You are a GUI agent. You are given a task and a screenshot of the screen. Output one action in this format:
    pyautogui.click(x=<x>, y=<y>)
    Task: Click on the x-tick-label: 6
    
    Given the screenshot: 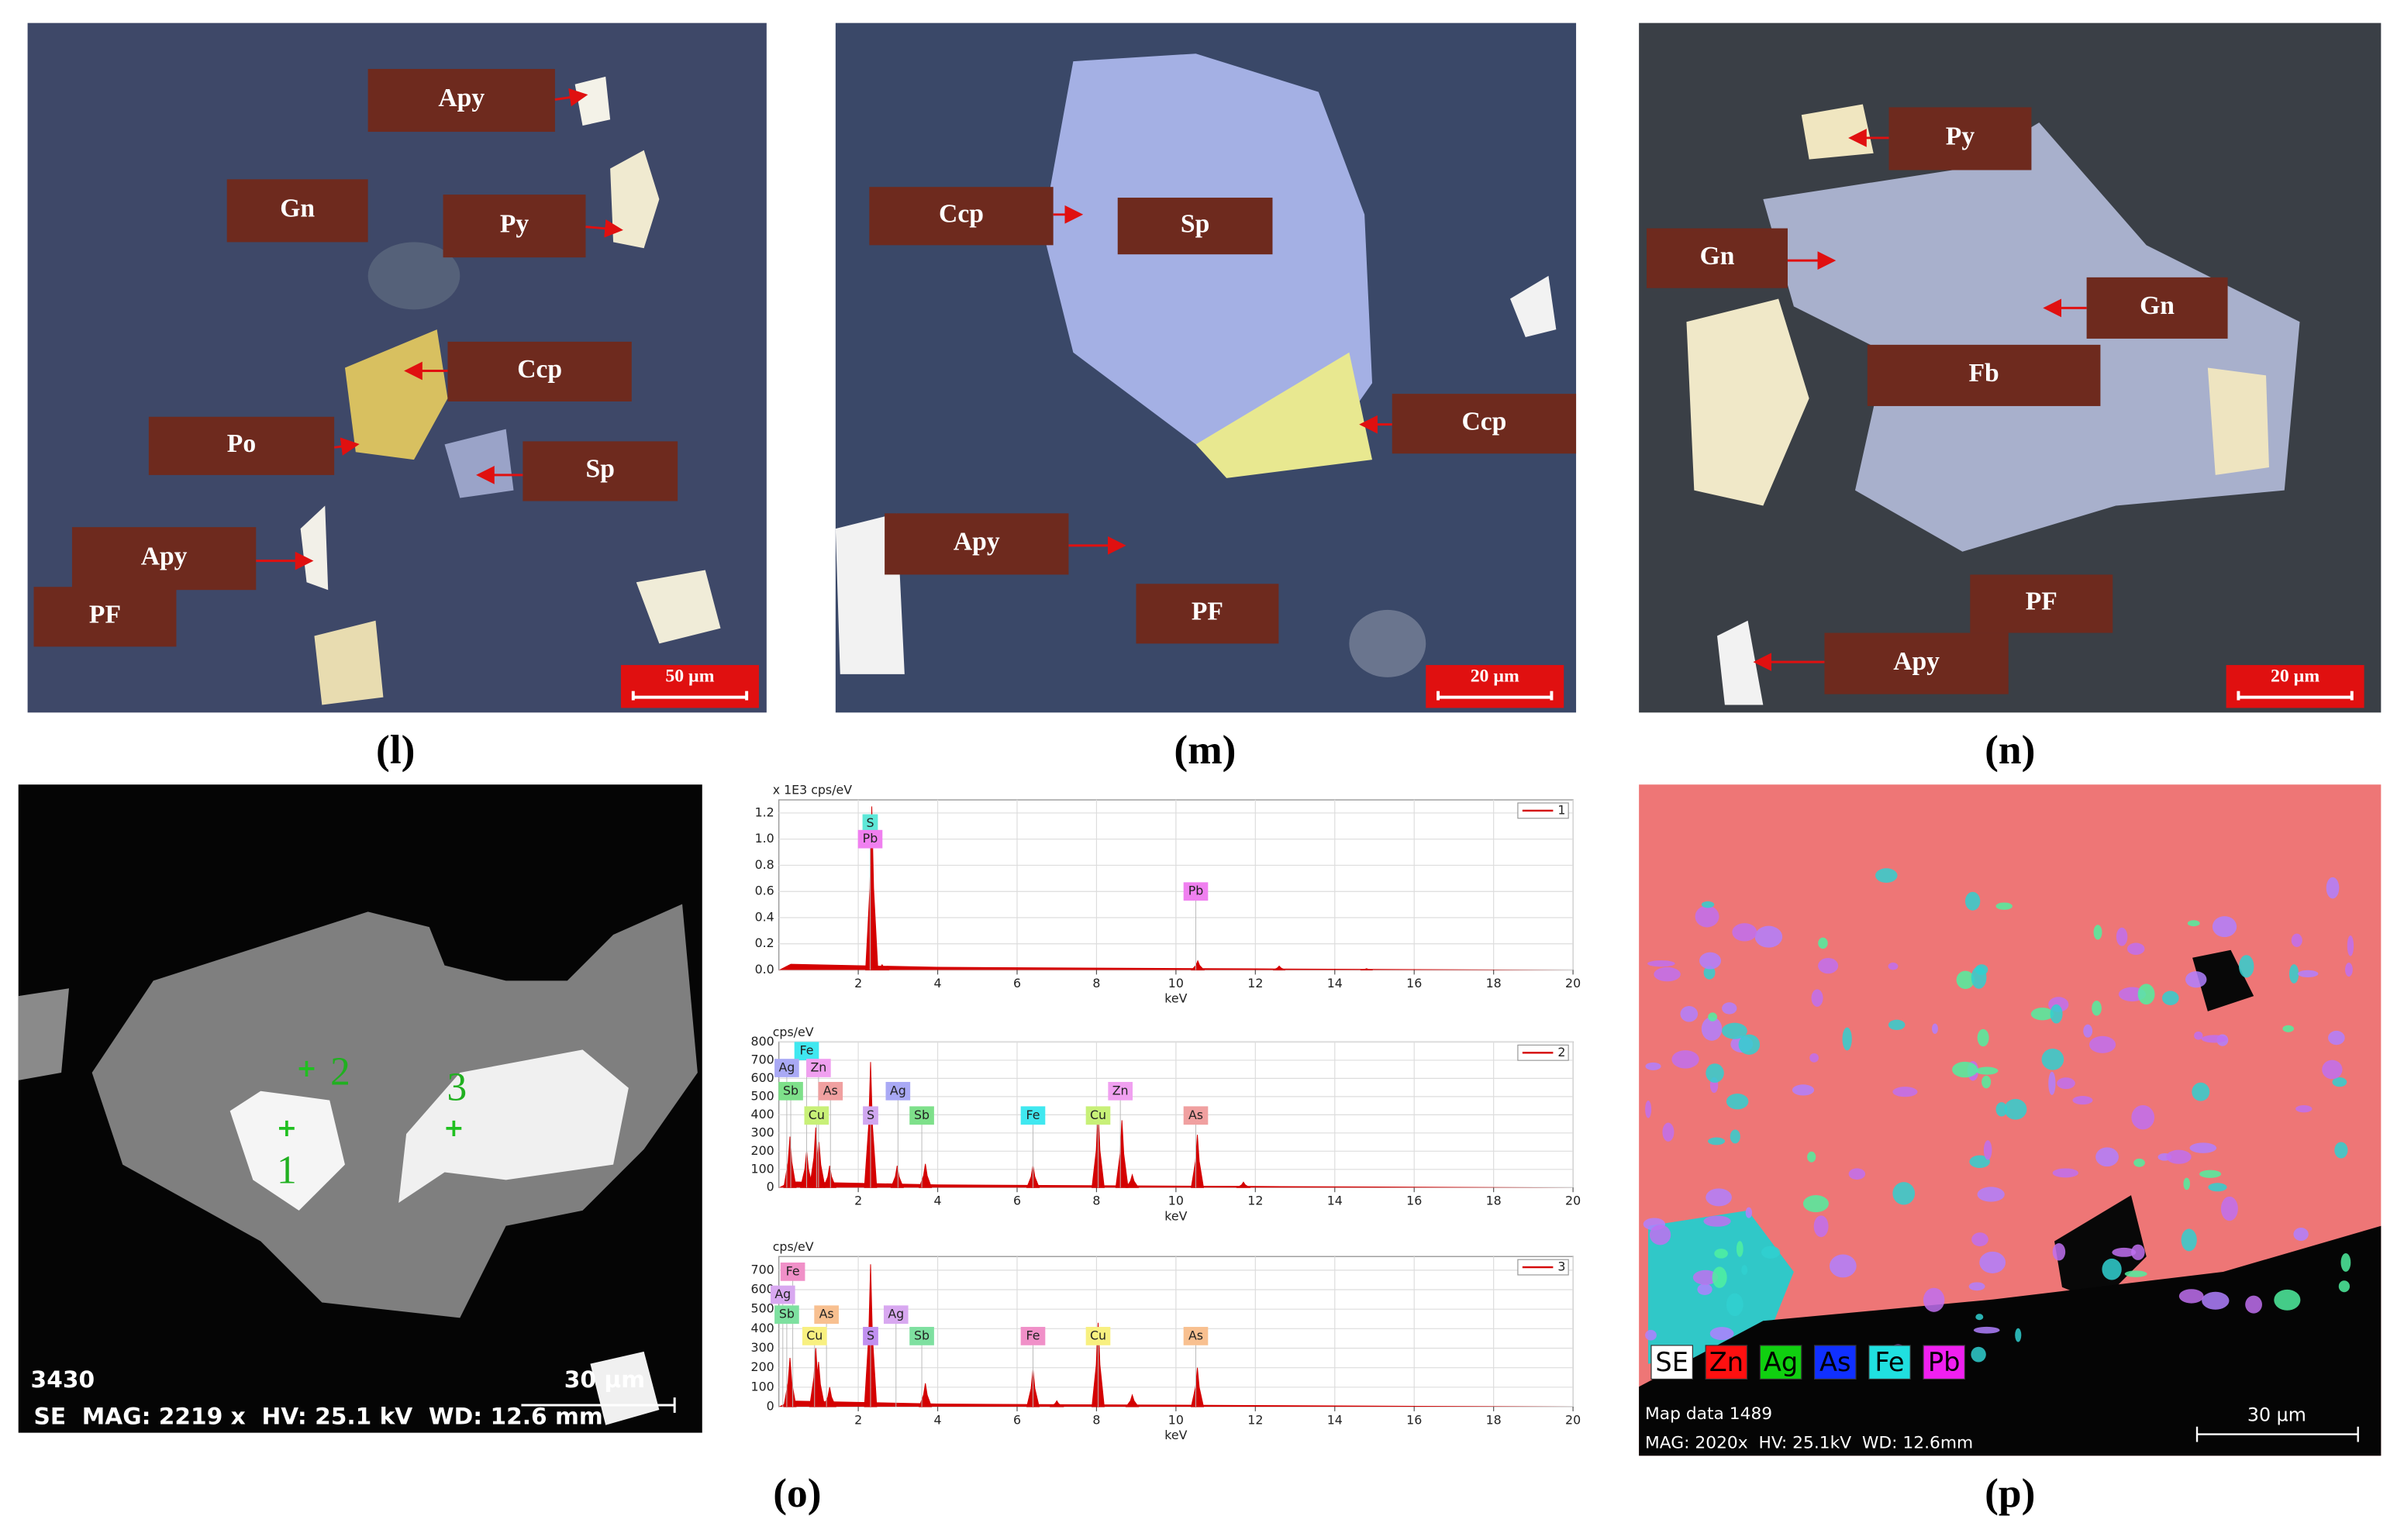 What is the action you would take?
    pyautogui.click(x=1017, y=983)
    